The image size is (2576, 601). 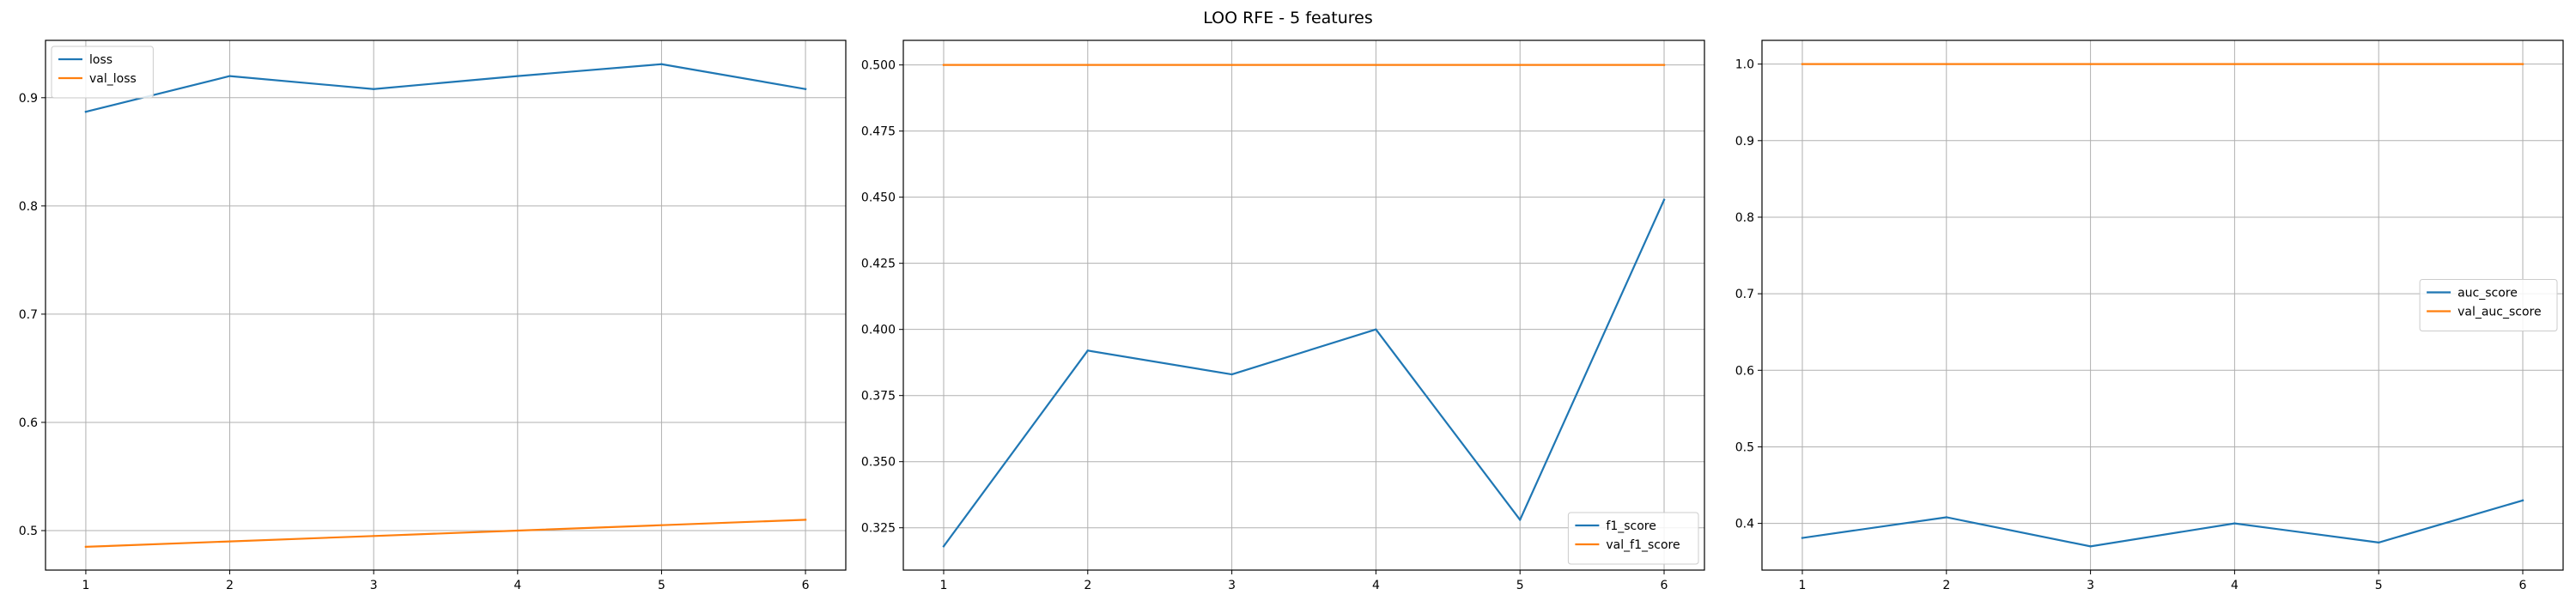 I want to click on legend-label: val_f1_score, so click(x=1643, y=545).